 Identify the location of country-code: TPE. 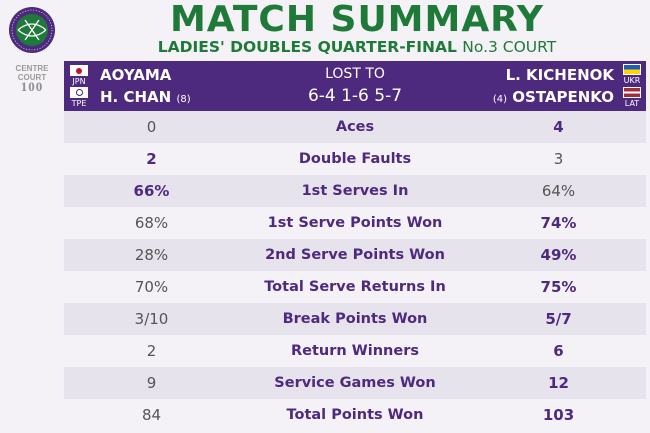
(79, 103).